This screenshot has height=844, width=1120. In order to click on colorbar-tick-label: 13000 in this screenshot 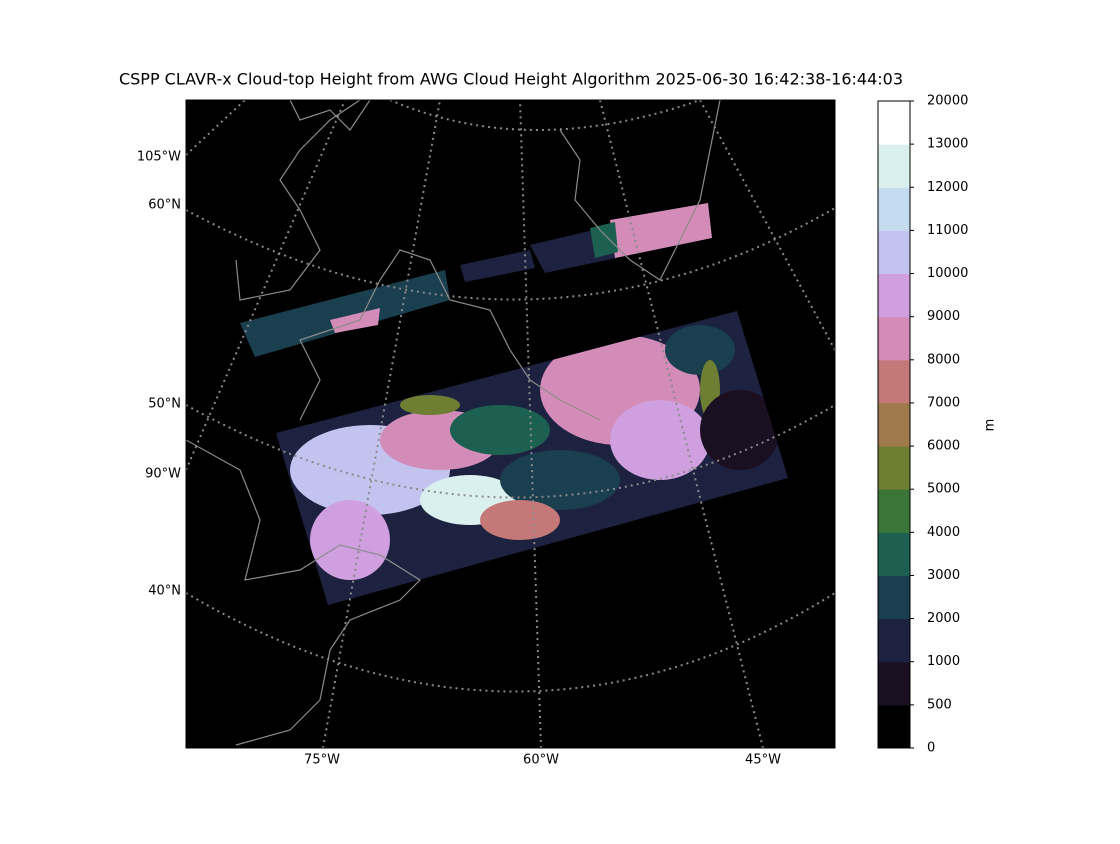, I will do `click(947, 144)`.